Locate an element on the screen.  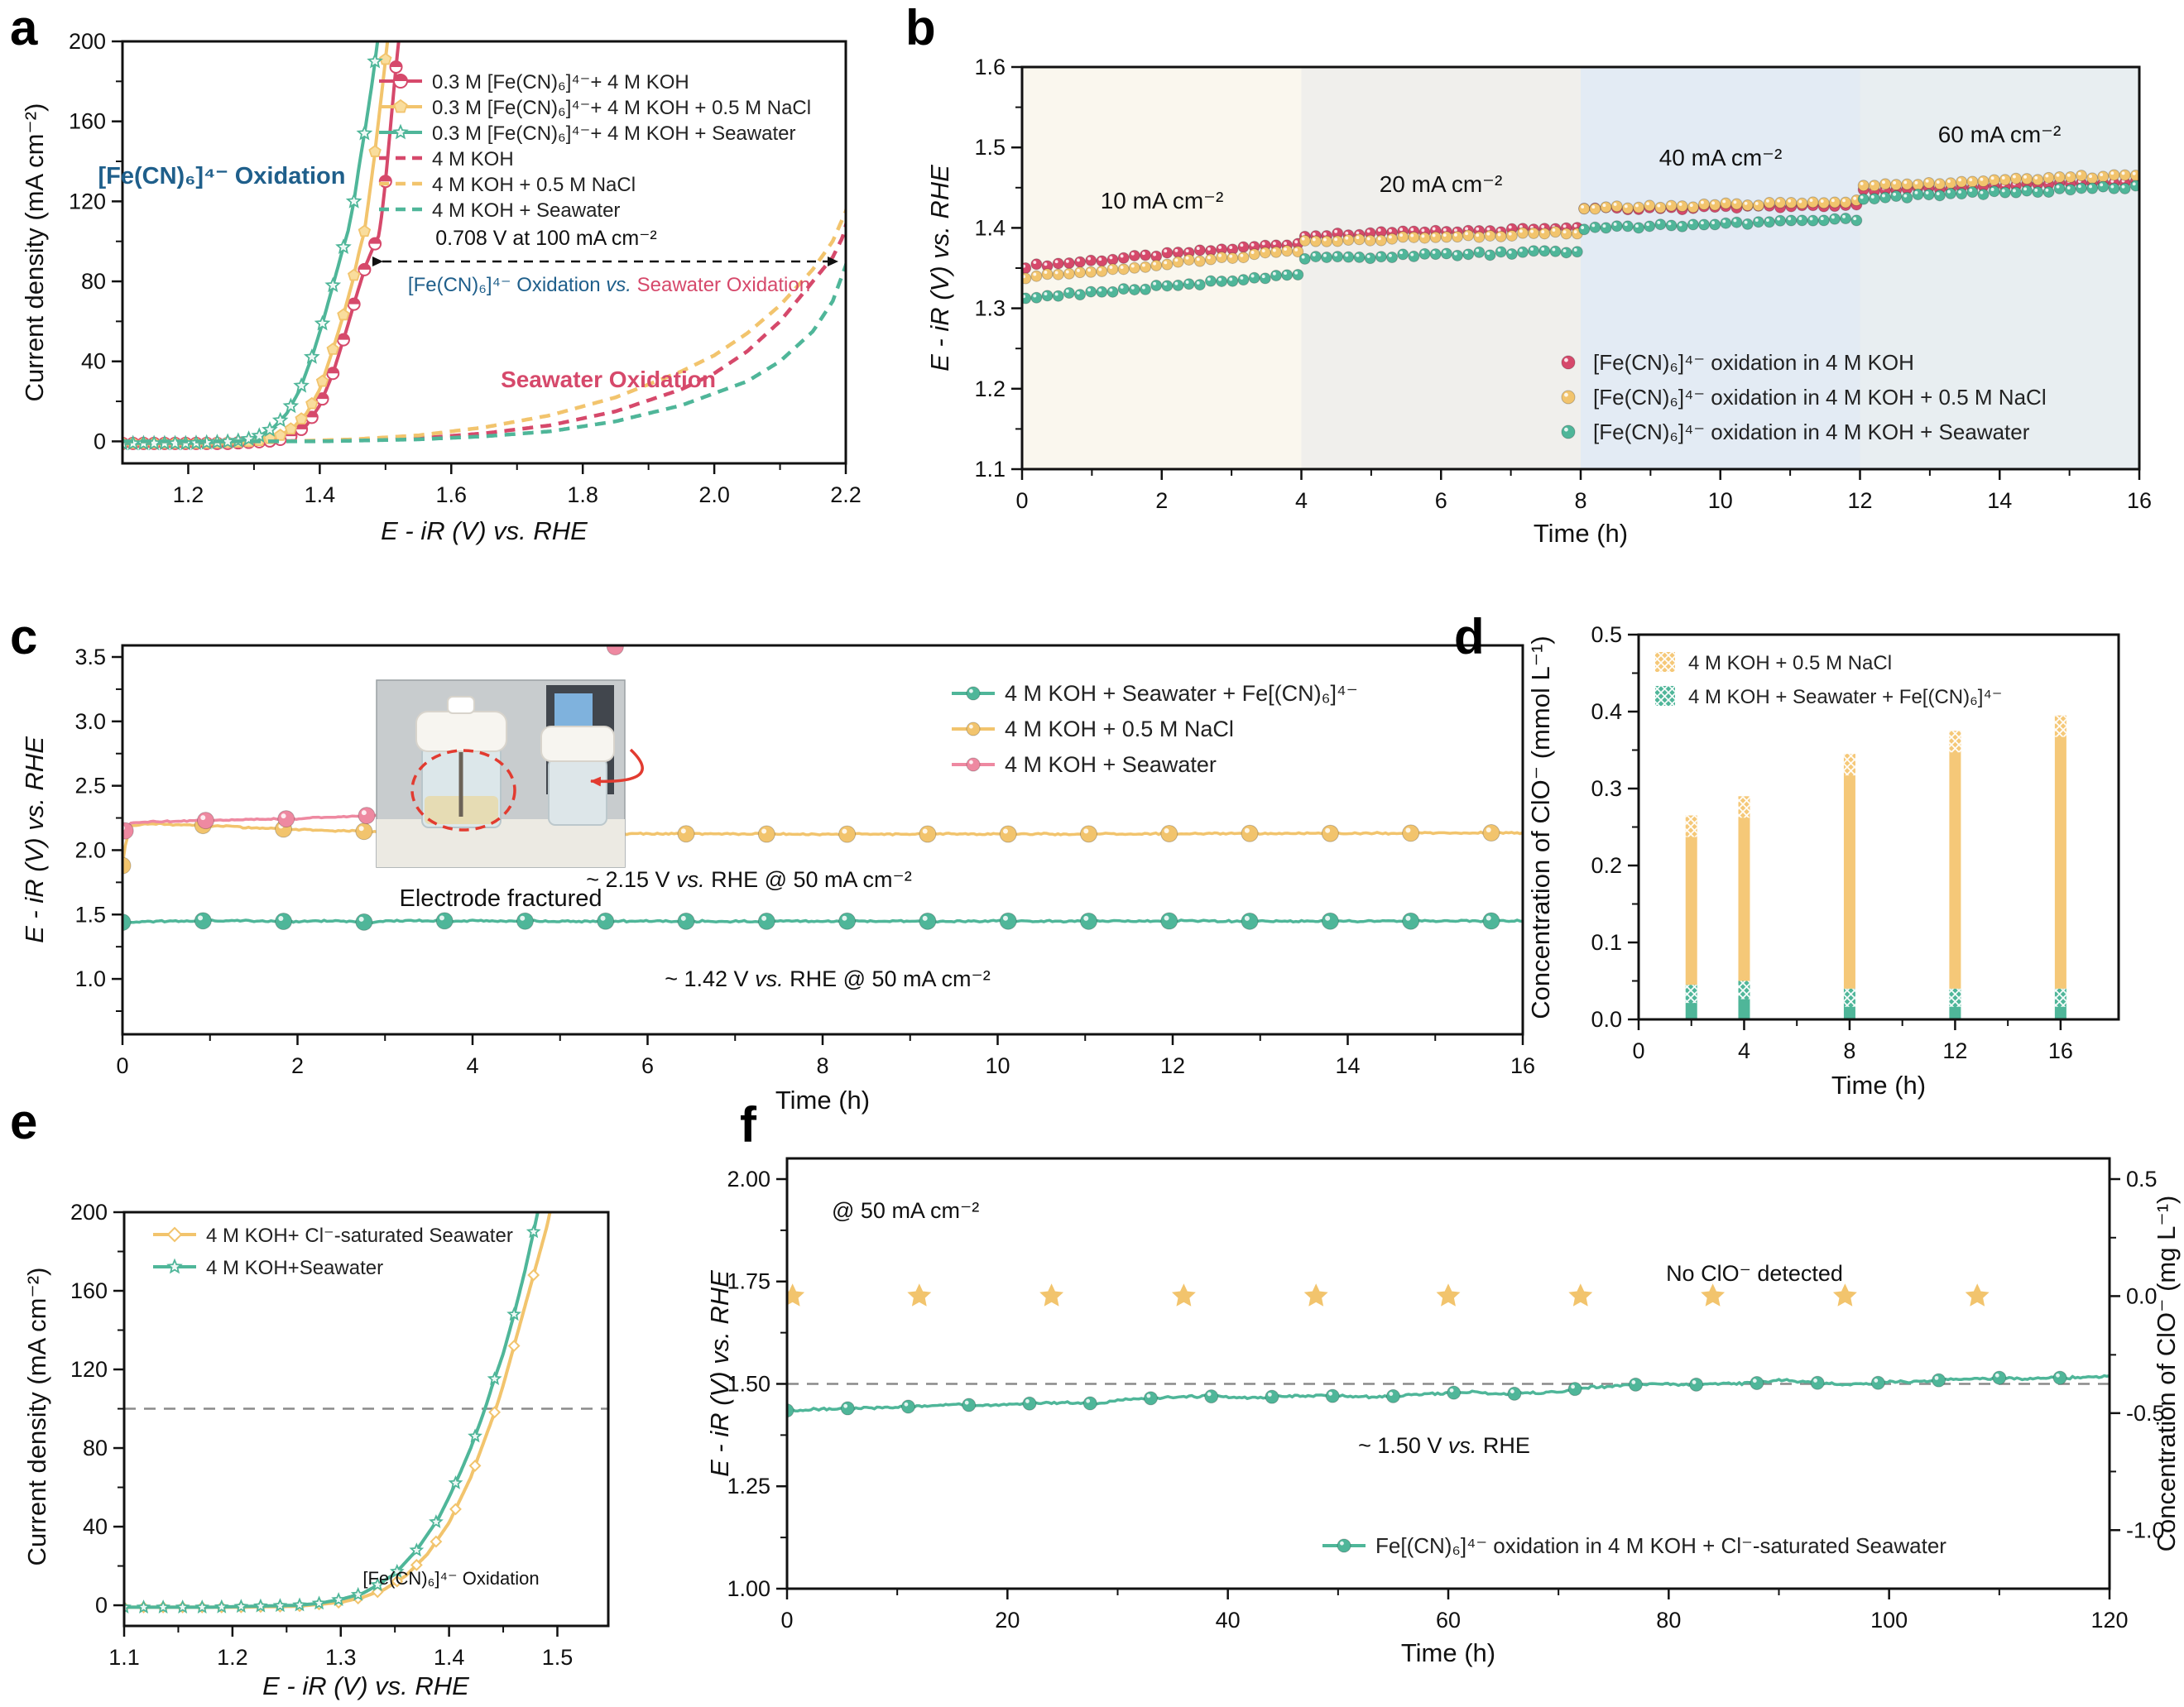
legend-item: 4 M KOH + Seawater is located at coordinates (499, 210).